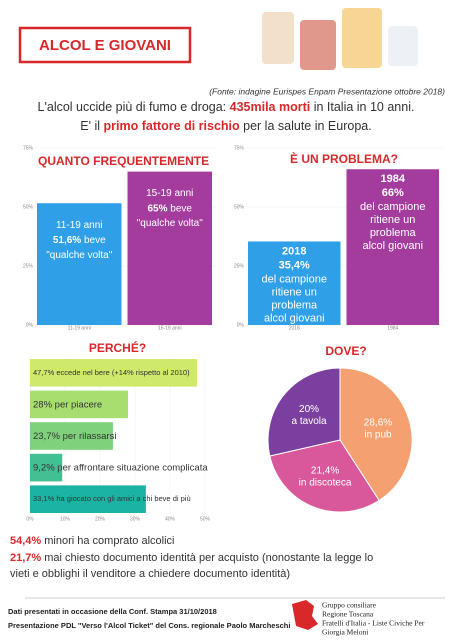 This screenshot has height=640, width=453. I want to click on x-tick-label: 2018, so click(294, 328).